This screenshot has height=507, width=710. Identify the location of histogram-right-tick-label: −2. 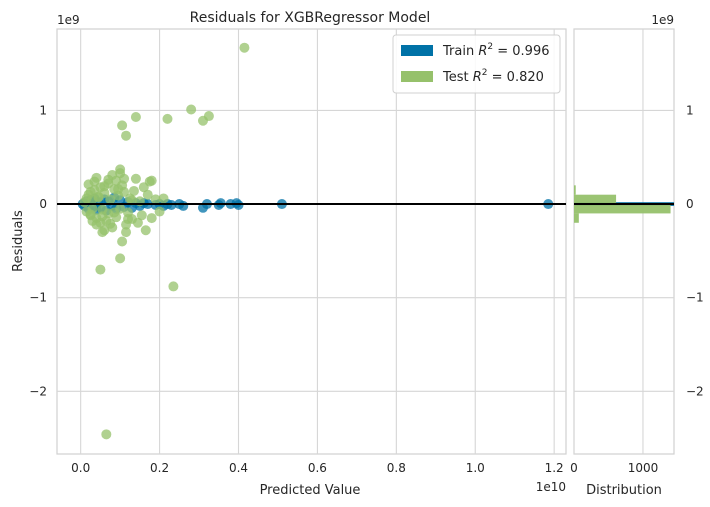
(695, 391).